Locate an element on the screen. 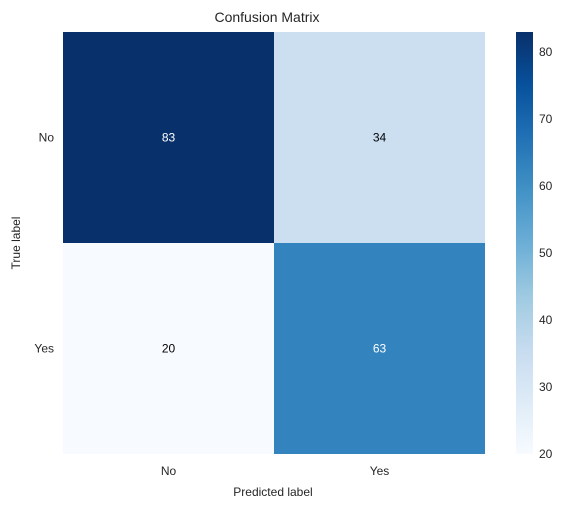 This screenshot has height=507, width=572. cell-value-label: 63 is located at coordinates (380, 349).